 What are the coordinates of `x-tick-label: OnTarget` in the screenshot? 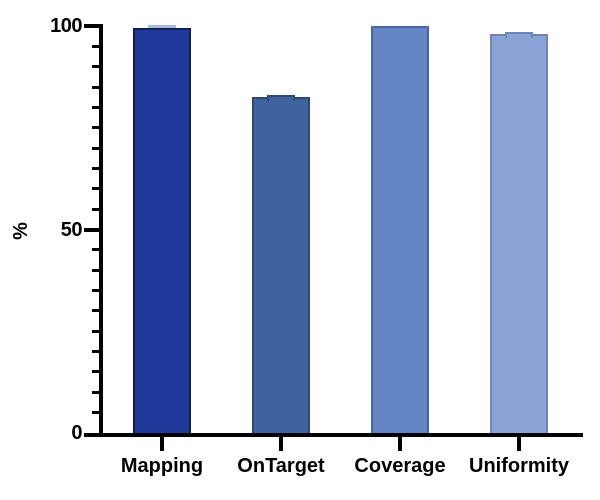 It's located at (281, 466).